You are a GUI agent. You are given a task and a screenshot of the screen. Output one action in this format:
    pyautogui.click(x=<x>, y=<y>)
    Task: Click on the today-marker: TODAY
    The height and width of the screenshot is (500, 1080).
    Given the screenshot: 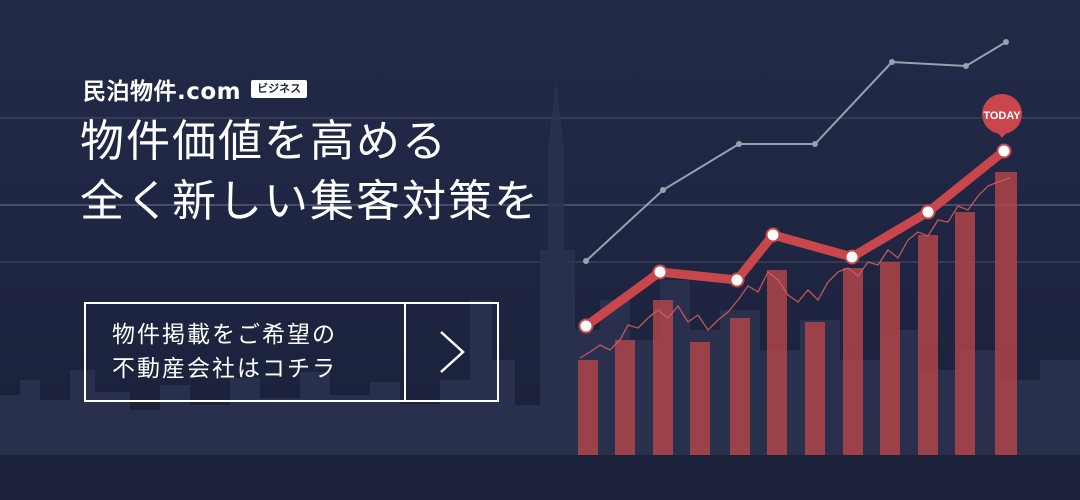 What is the action you would take?
    pyautogui.click(x=1002, y=116)
    